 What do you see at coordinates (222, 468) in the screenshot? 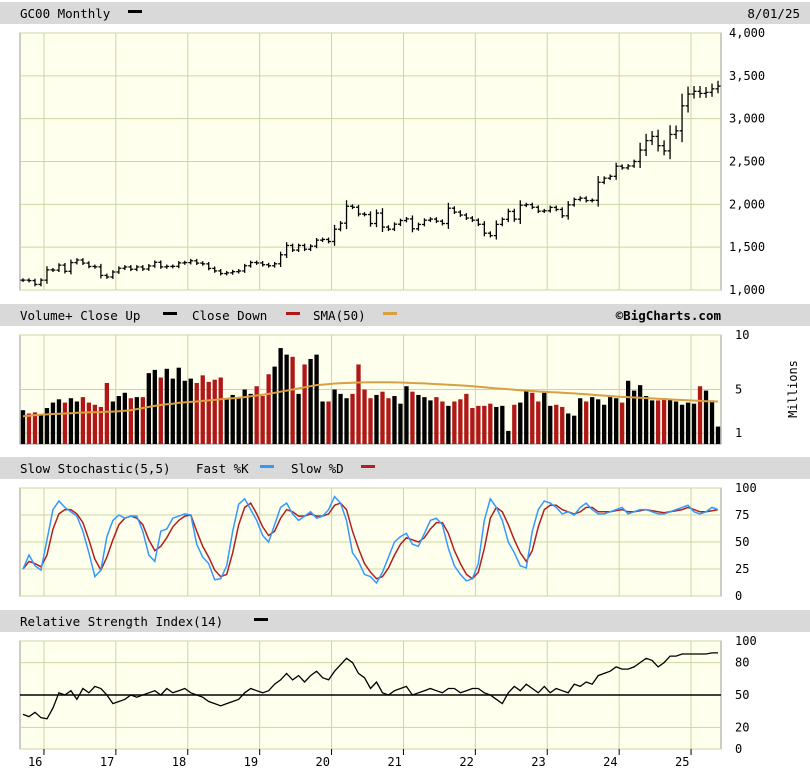
I see `fast-k-label: Fast %K` at bounding box center [222, 468].